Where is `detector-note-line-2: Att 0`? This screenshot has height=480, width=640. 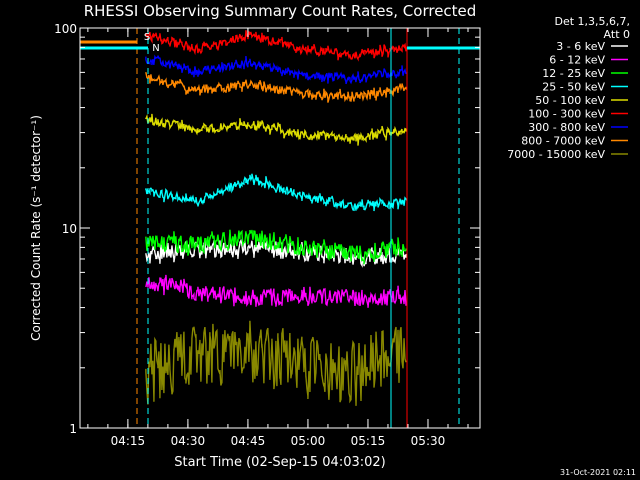 detector-note-line-2: Att 0 is located at coordinates (617, 34).